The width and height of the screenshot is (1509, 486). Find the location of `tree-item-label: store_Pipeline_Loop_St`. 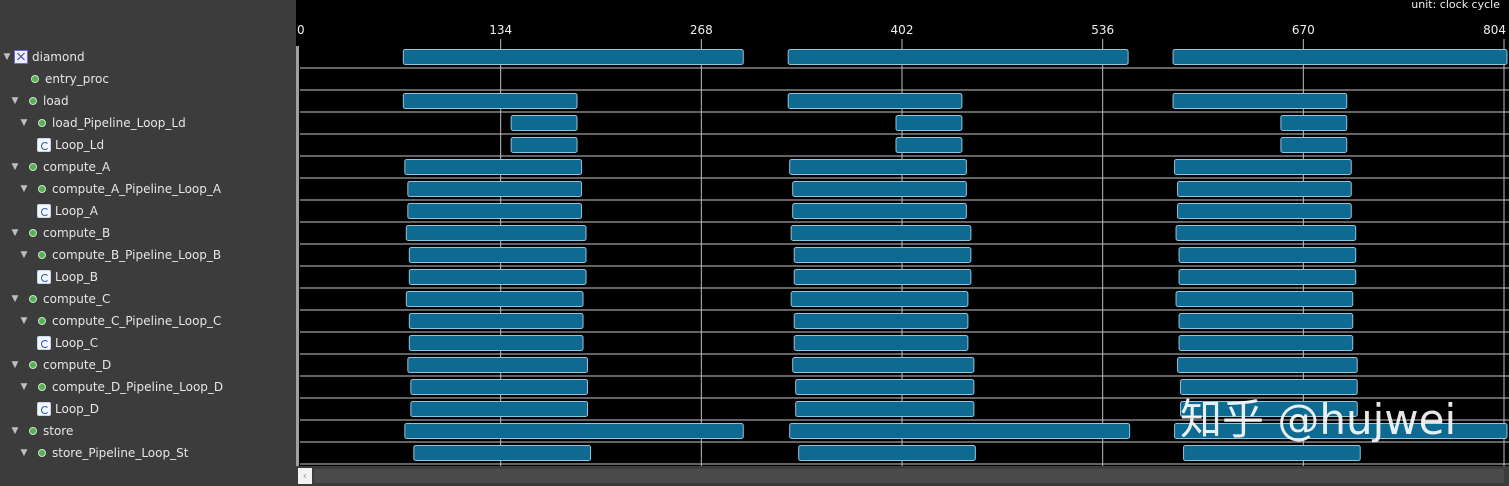

tree-item-label: store_Pipeline_Loop_St is located at coordinates (120, 453).